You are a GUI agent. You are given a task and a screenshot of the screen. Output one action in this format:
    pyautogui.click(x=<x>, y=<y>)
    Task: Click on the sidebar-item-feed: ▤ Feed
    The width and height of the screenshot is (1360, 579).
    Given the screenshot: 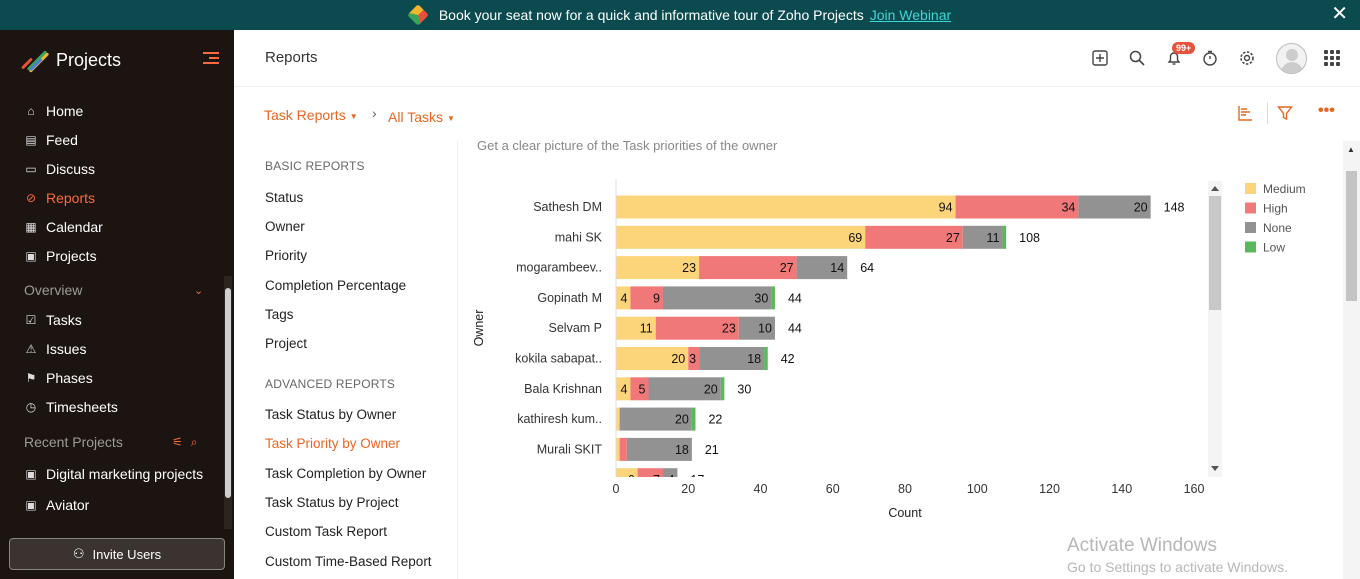 What is the action you would take?
    pyautogui.click(x=111, y=139)
    